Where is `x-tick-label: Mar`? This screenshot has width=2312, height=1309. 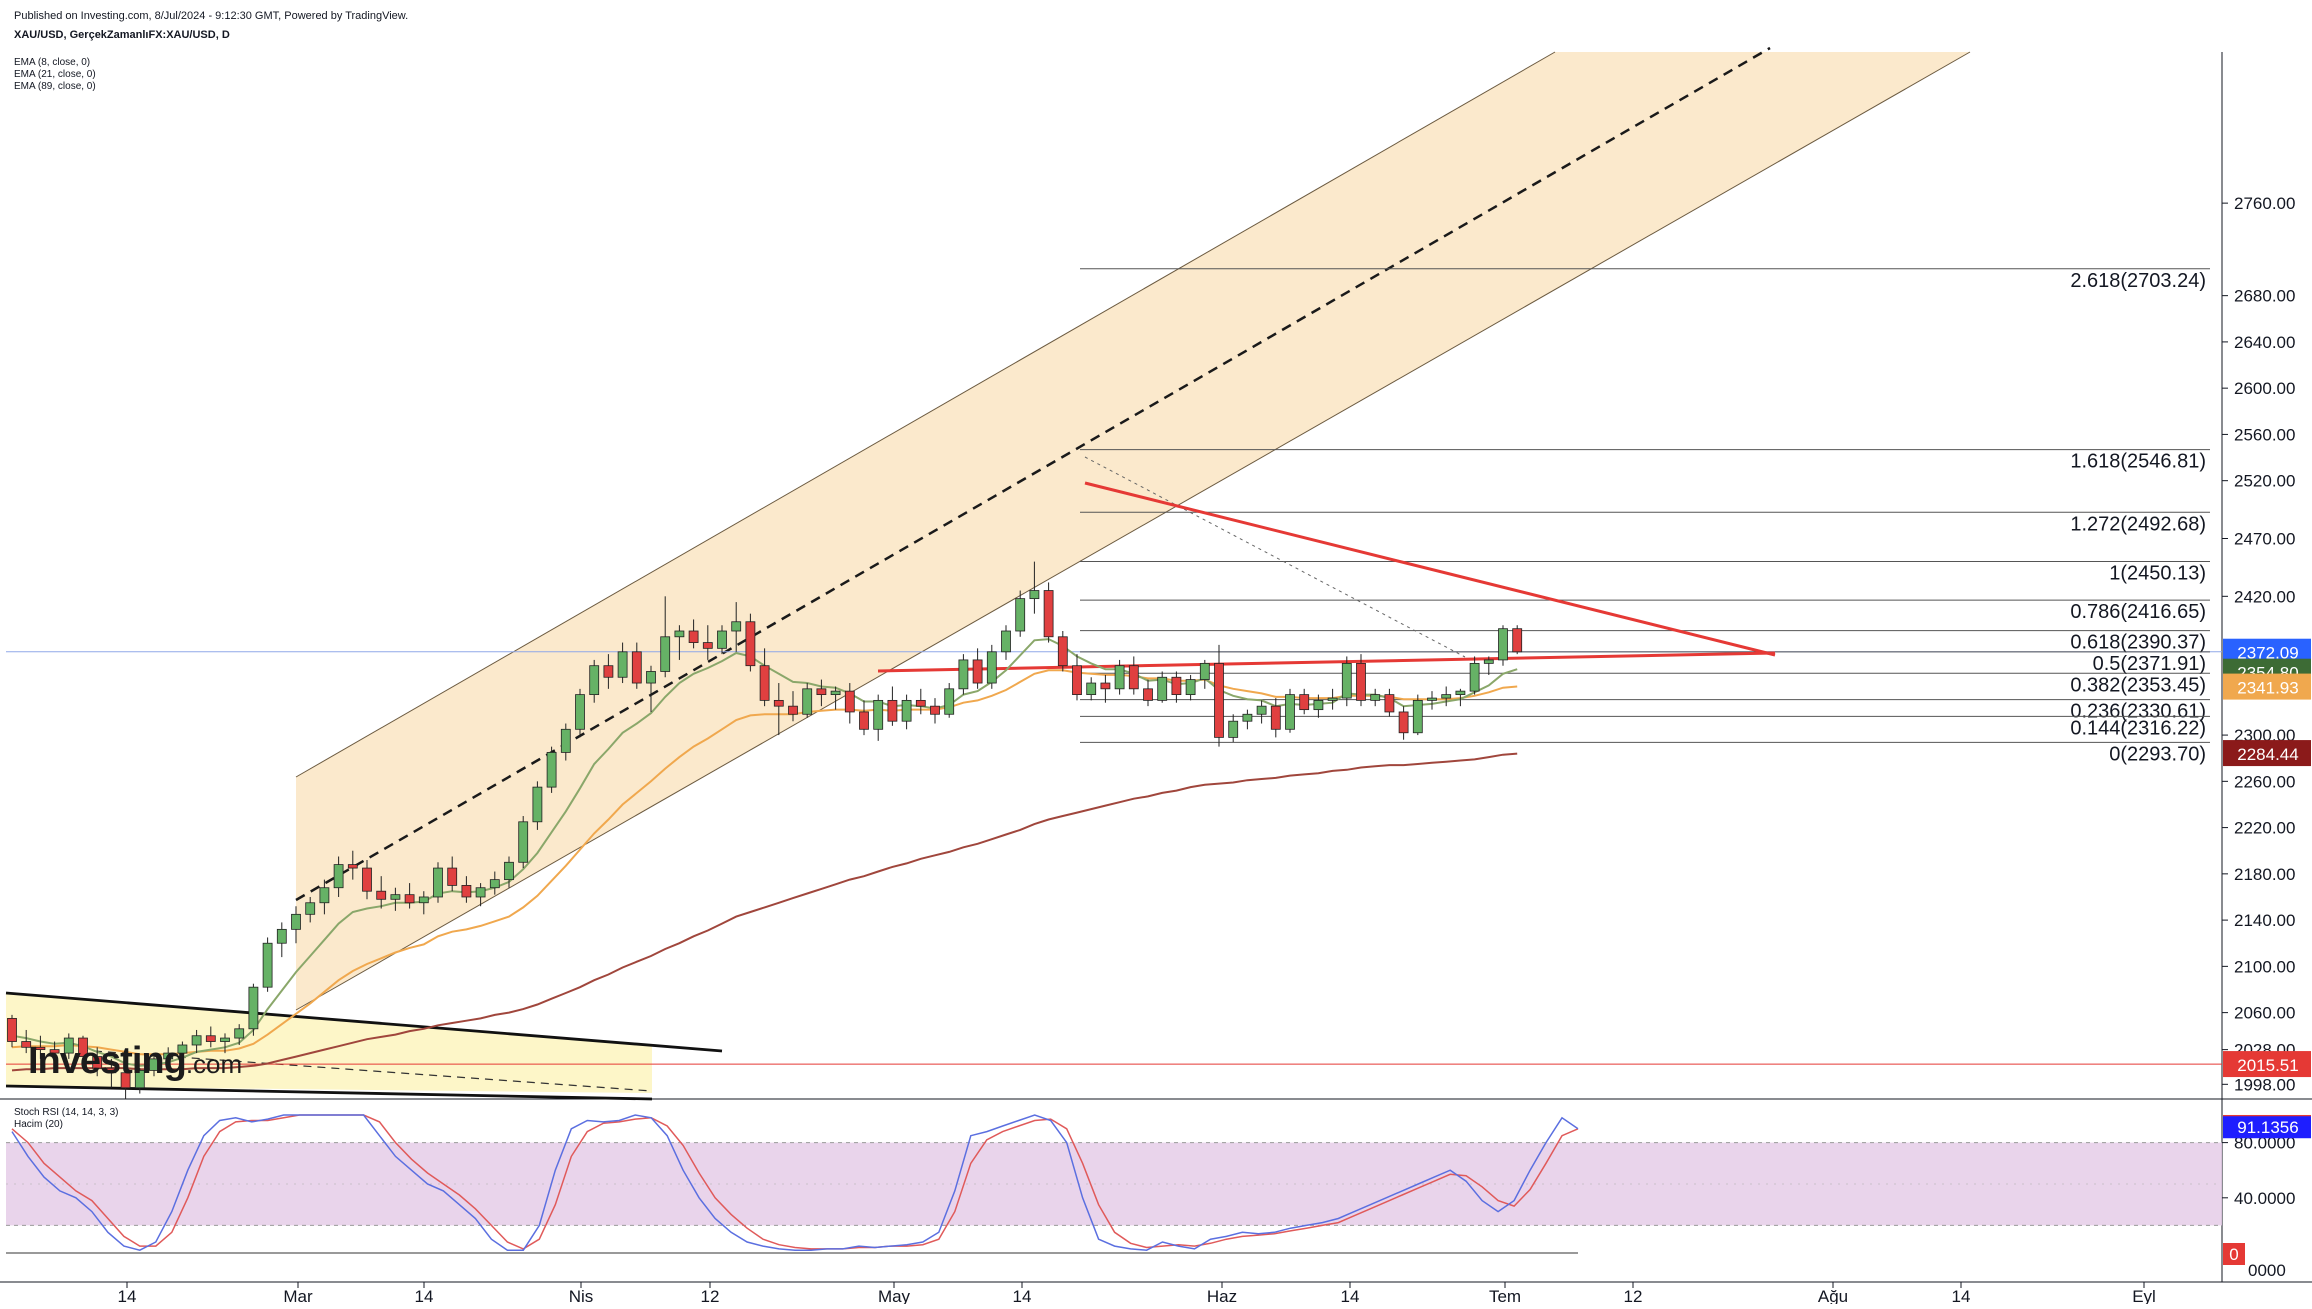 x-tick-label: Mar is located at coordinates (298, 1295).